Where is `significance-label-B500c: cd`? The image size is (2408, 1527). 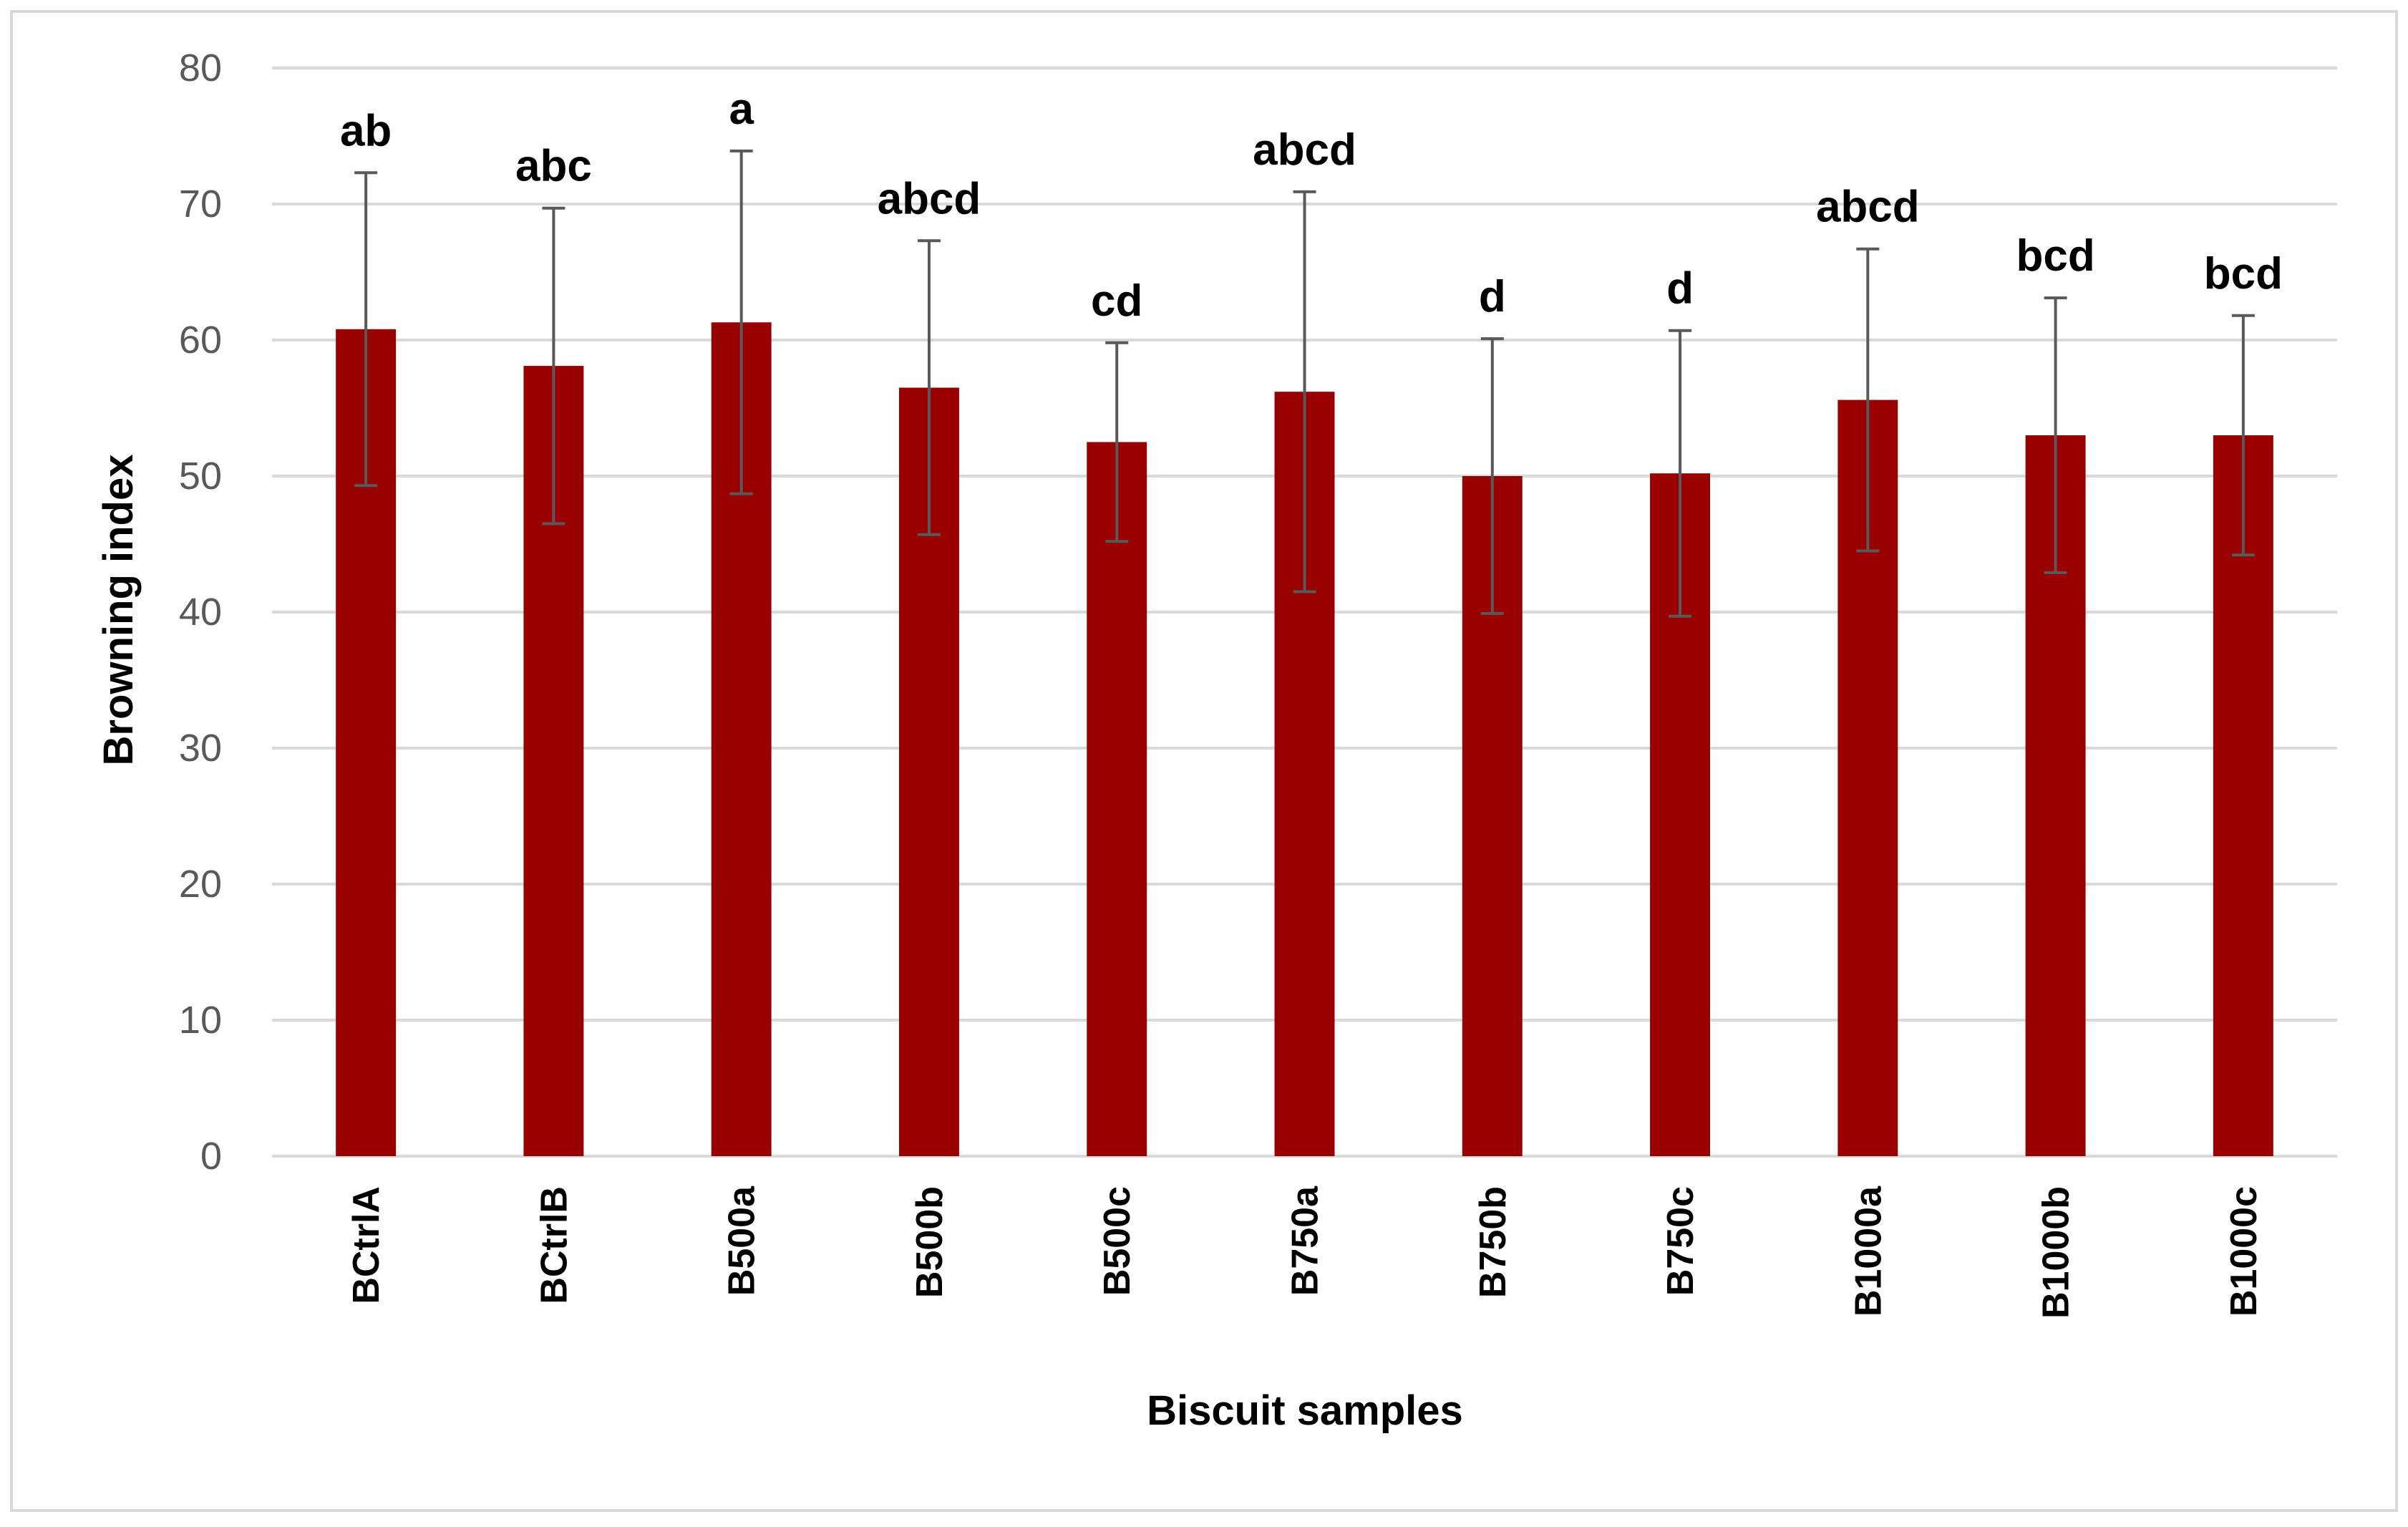 significance-label-B500c: cd is located at coordinates (1117, 301).